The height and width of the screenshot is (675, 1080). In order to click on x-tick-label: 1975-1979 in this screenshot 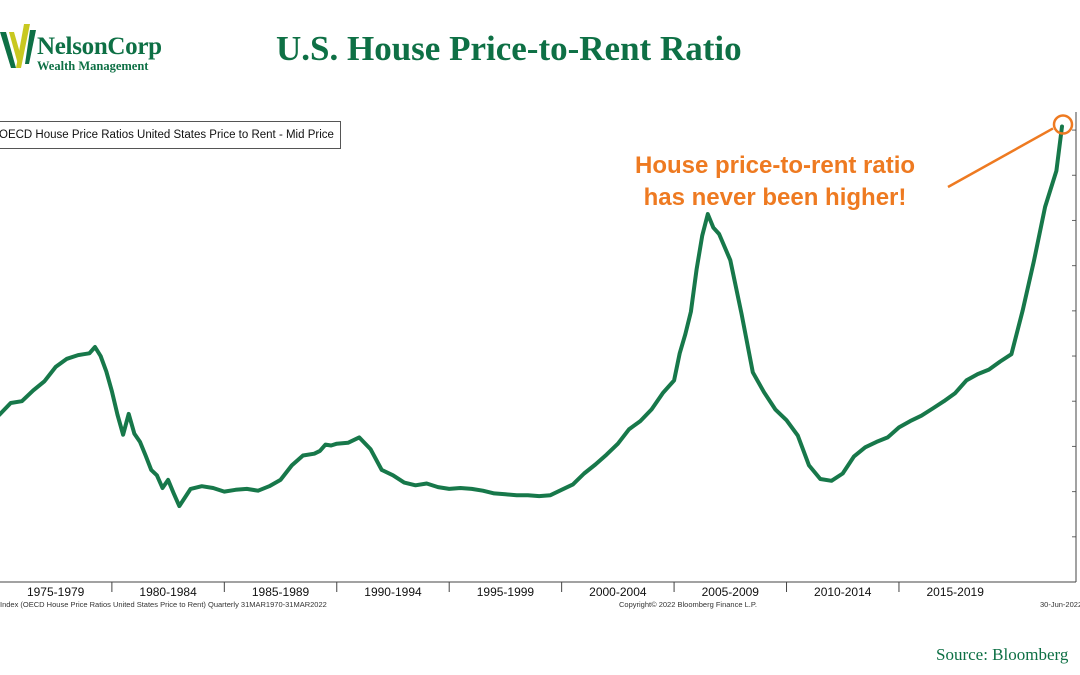, I will do `click(56, 592)`.